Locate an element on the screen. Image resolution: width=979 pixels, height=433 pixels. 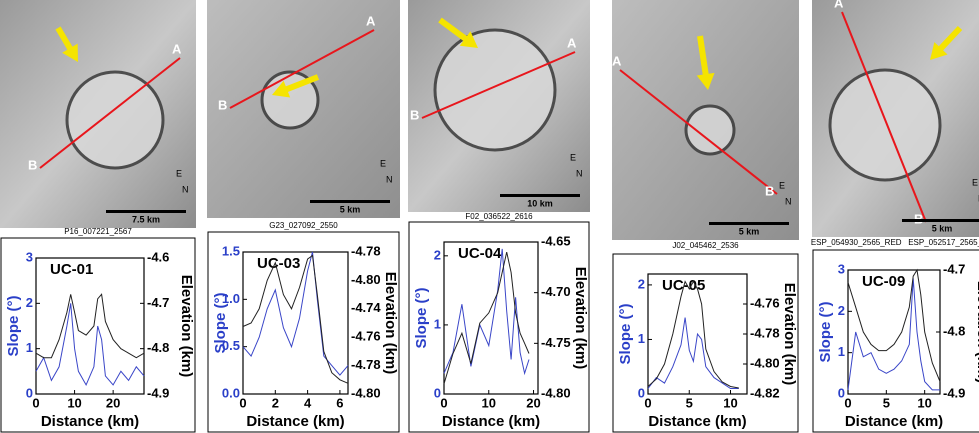
y-tick-label: 1.0 is located at coordinates (231, 298).